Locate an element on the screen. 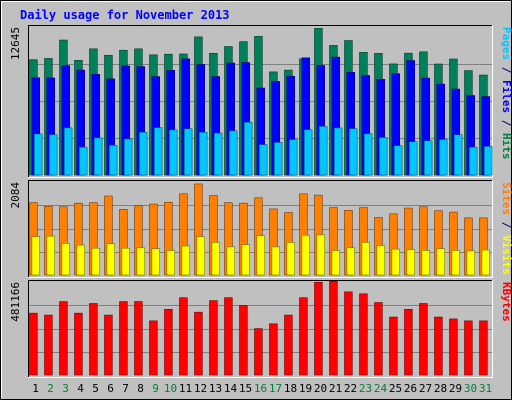  panel-series-legend: KBytes is located at coordinates (506, 302).